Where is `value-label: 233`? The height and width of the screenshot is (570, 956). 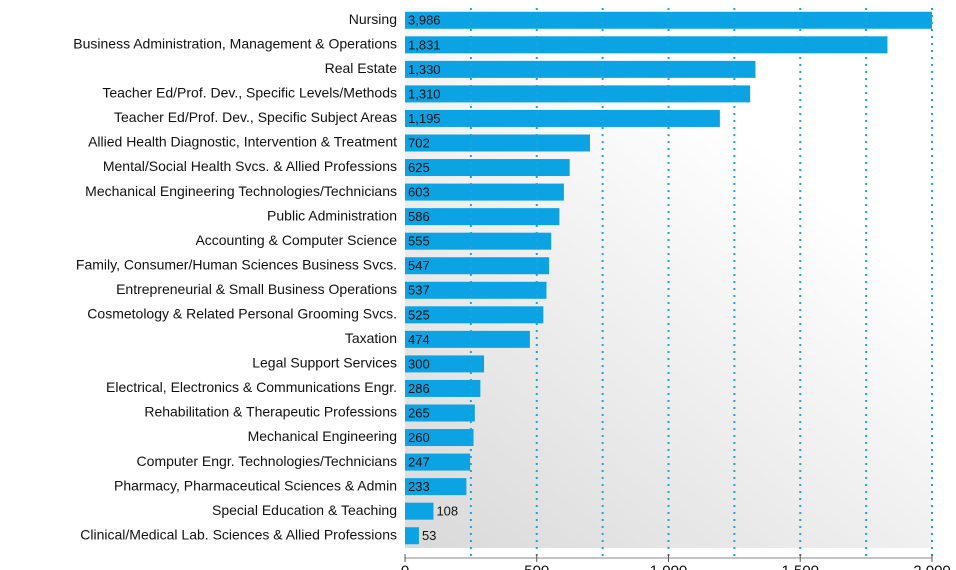
value-label: 233 is located at coordinates (419, 486).